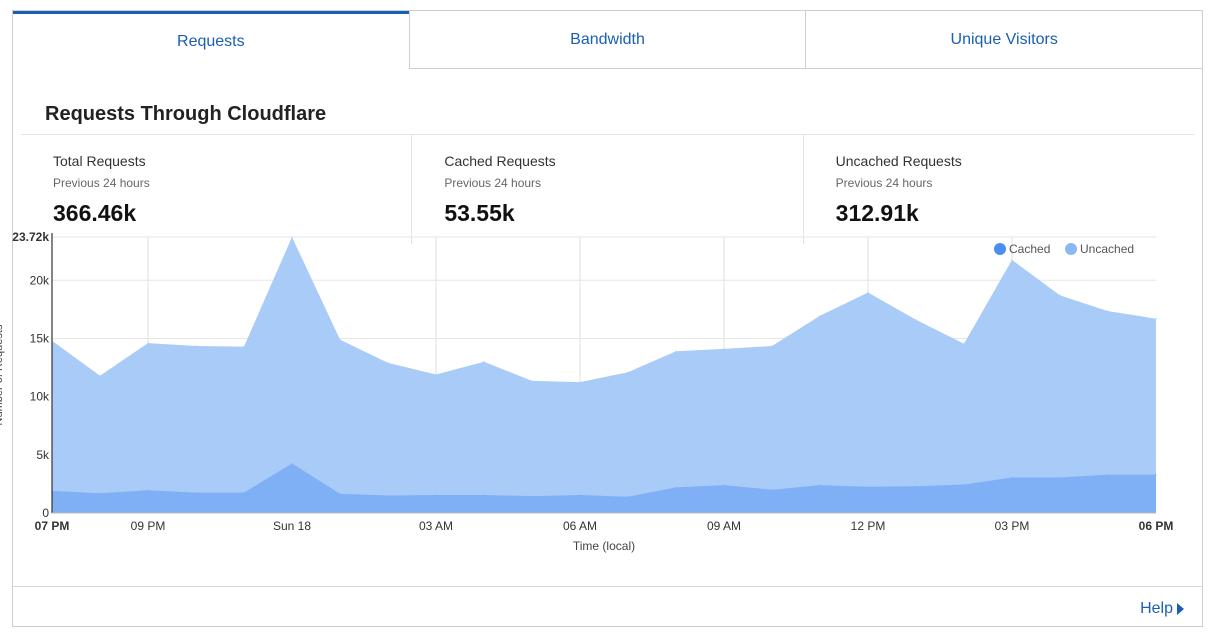 Image resolution: width=1214 pixels, height=636 pixels. What do you see at coordinates (95, 213) in the screenshot?
I see `stat-value: 366.46k` at bounding box center [95, 213].